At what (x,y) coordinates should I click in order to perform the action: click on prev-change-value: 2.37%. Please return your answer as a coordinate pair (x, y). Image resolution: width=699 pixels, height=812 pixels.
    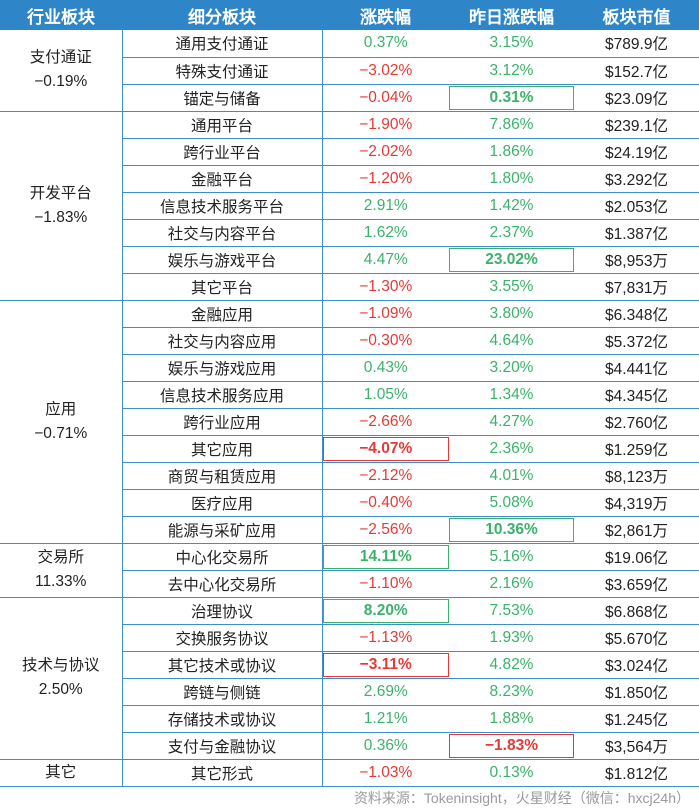
    Looking at the image, I should click on (511, 232).